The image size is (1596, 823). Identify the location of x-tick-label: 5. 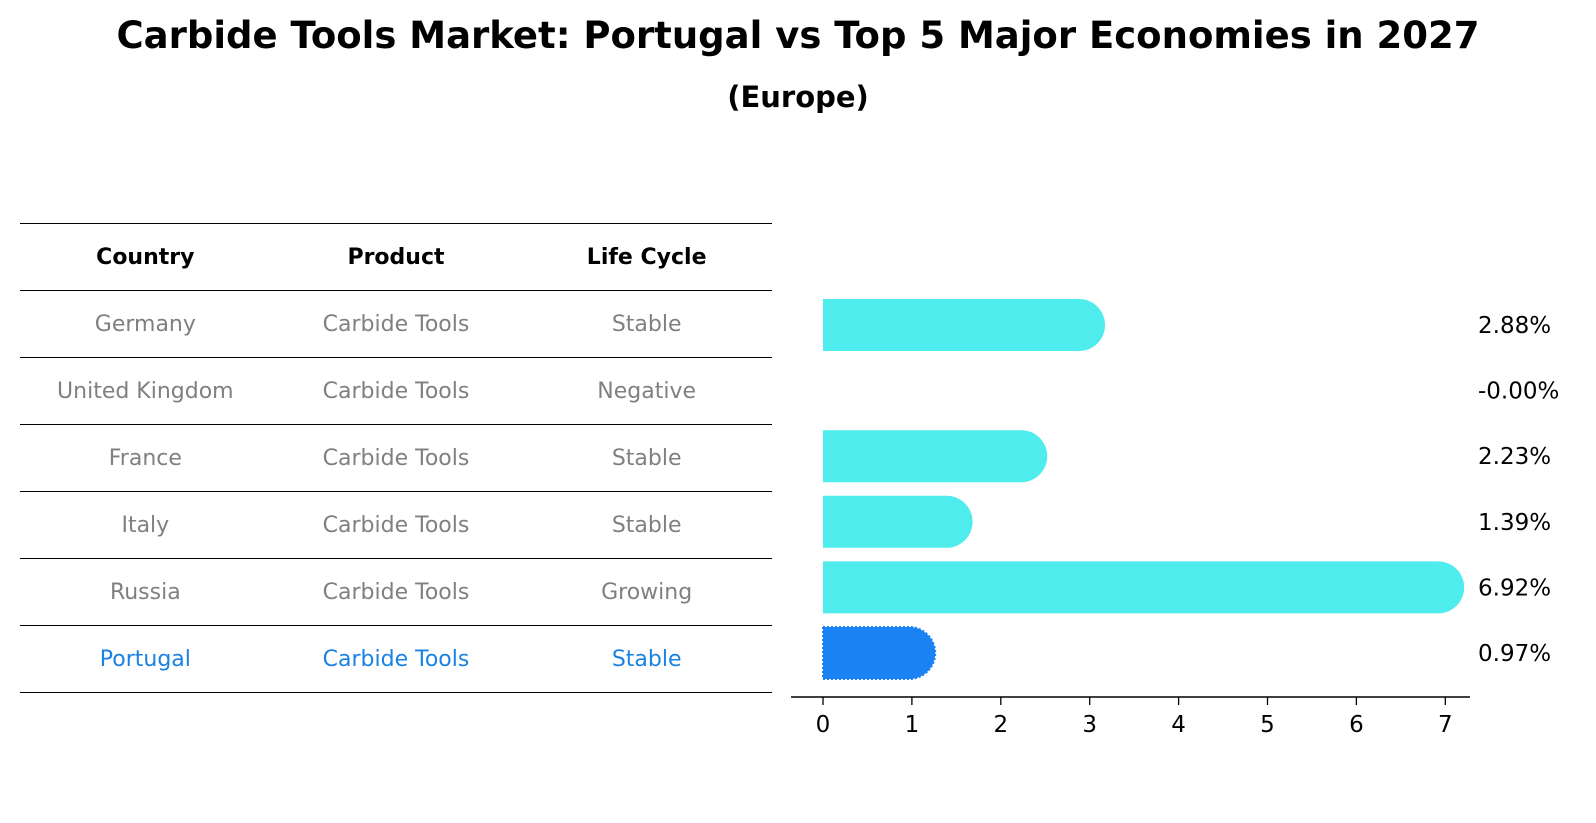
(1267, 725).